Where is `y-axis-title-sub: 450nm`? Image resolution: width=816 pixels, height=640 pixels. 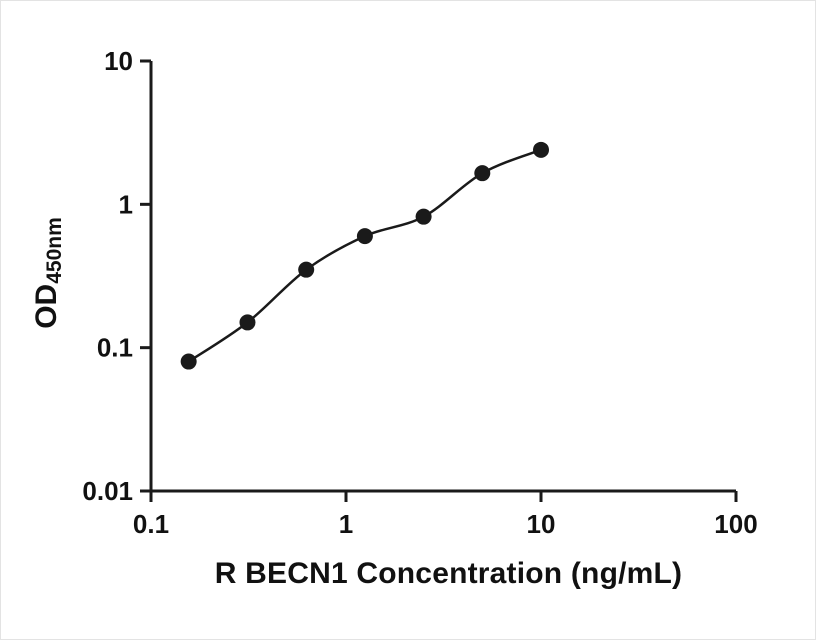 y-axis-title-sub: 450nm is located at coordinates (54, 250).